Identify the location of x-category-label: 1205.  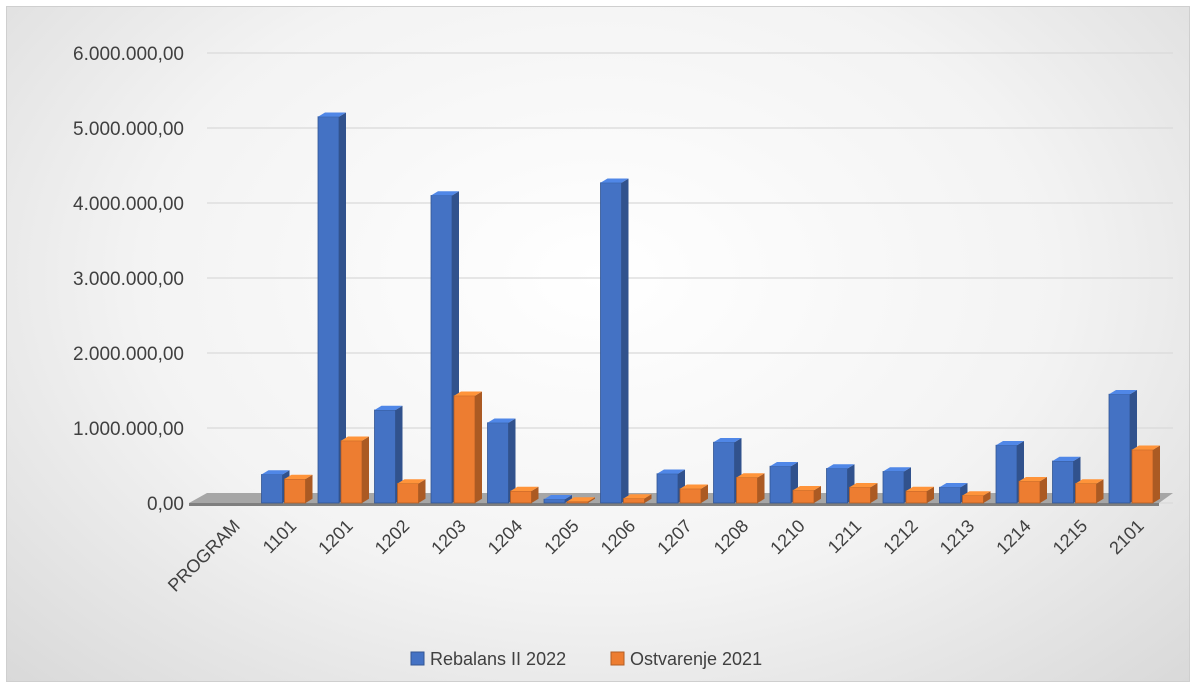
(561, 537).